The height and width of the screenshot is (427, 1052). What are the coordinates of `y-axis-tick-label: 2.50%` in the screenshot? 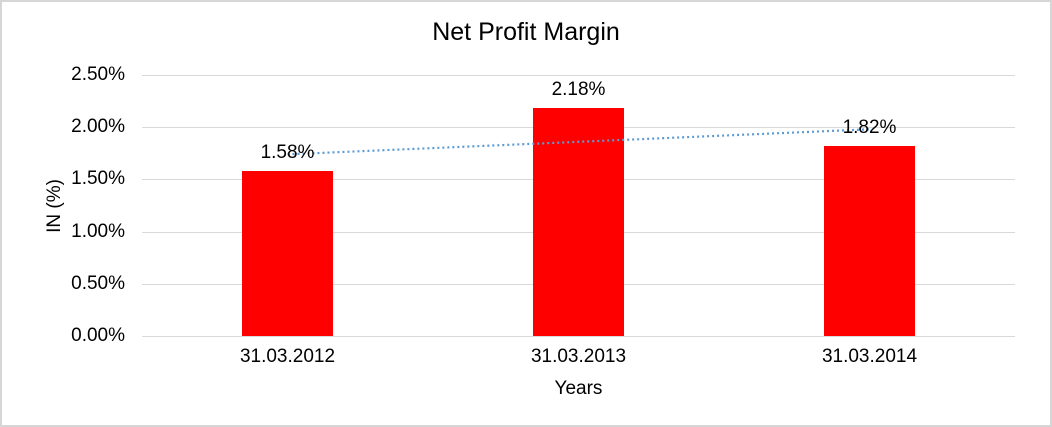 It's located at (98, 74).